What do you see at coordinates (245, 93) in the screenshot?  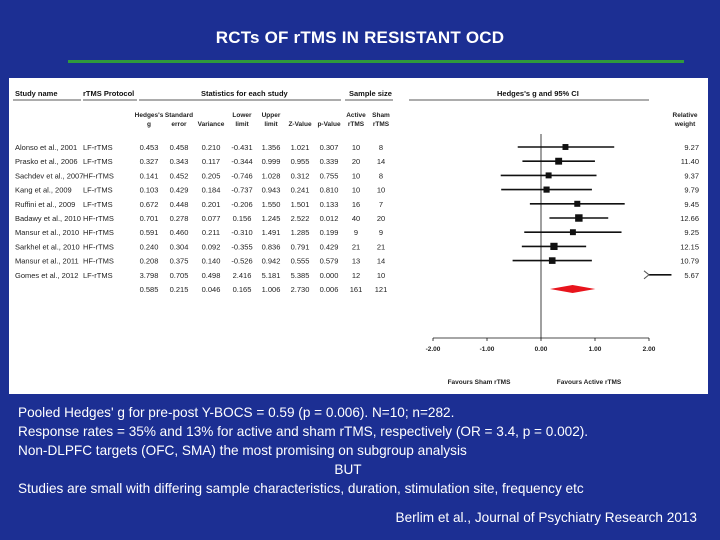 I see `header-statistics-group: Statistics for each study` at bounding box center [245, 93].